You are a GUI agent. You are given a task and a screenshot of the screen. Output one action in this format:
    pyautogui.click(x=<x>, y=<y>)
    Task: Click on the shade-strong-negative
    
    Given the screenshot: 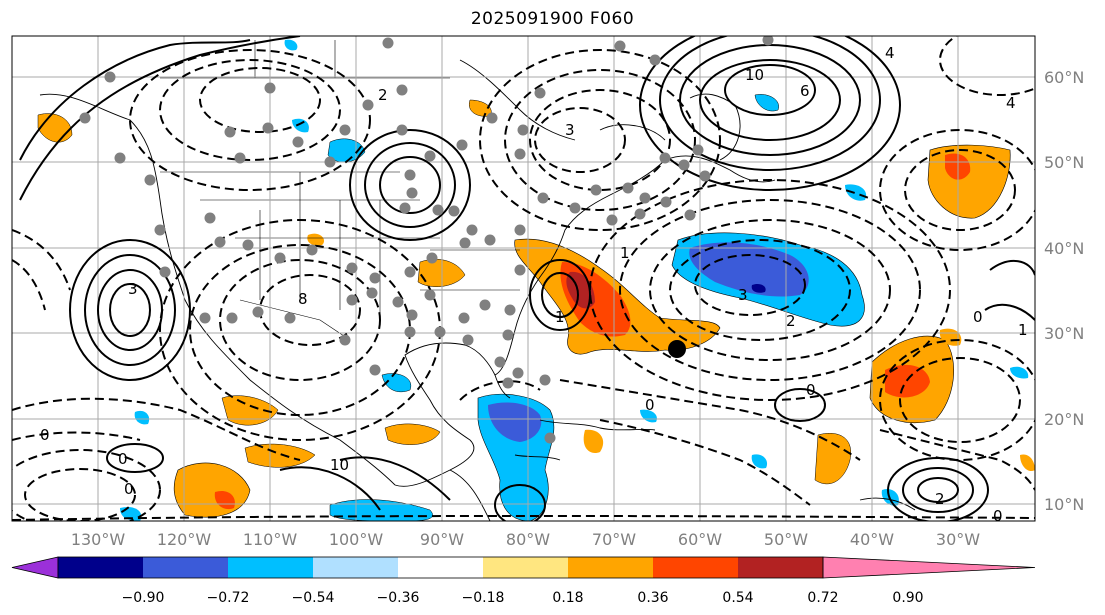 What is the action you would take?
    pyautogui.click(x=749, y=269)
    